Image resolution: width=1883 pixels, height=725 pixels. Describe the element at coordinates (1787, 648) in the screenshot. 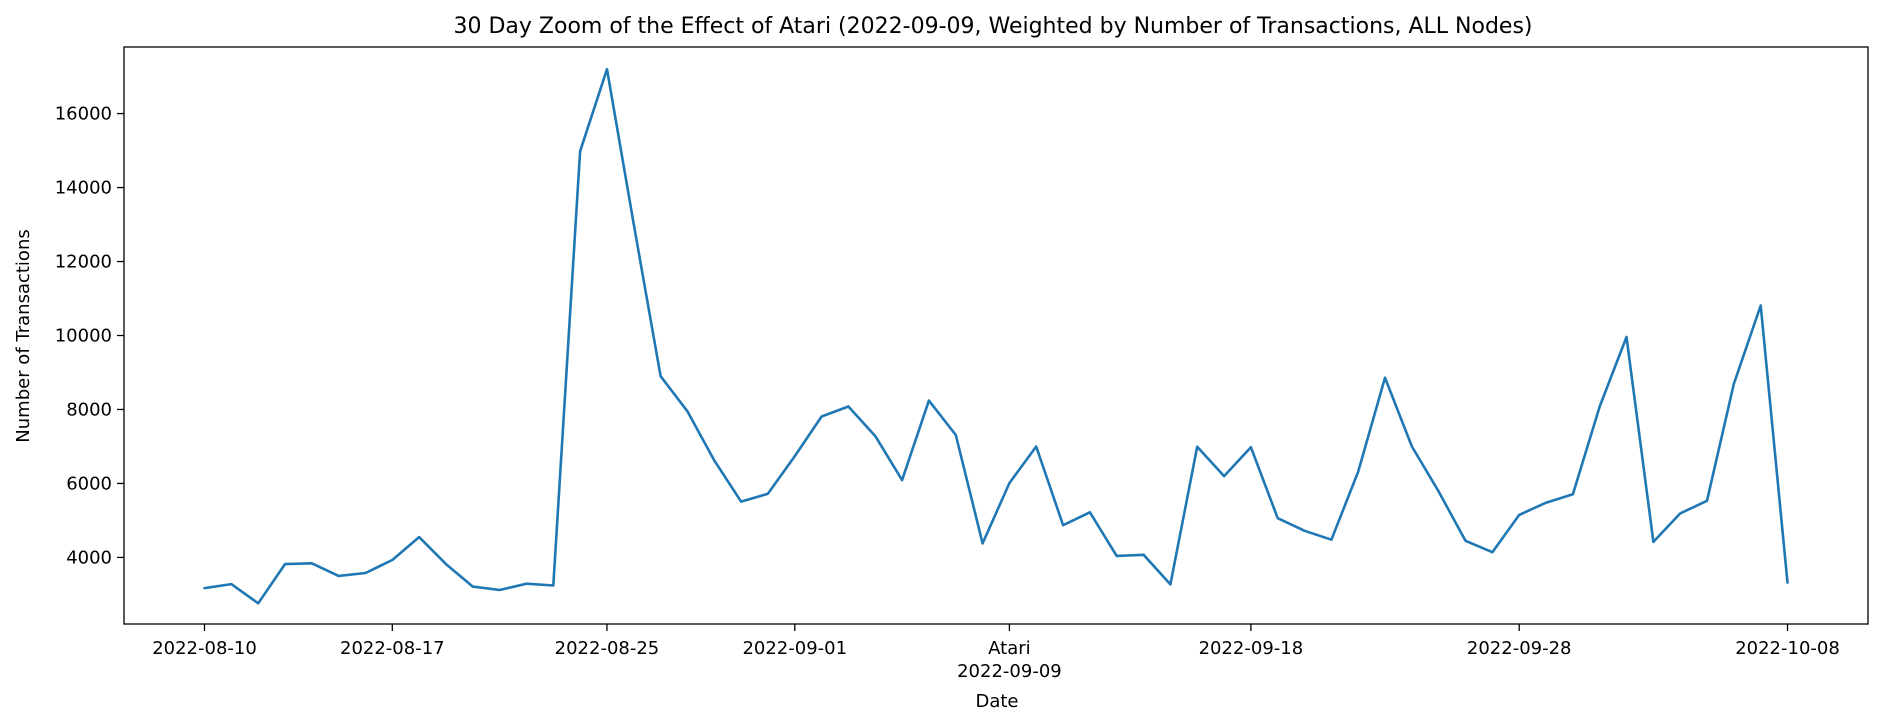

I see `x-tick-label: 2022-10-08` at that location.